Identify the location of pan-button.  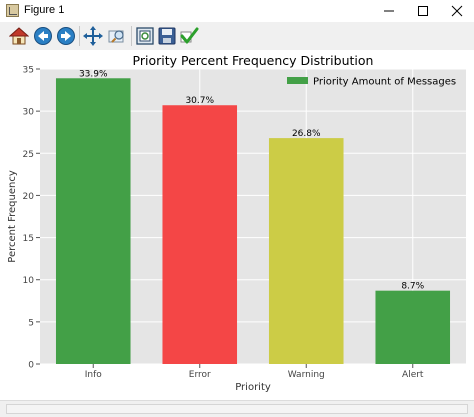
(93, 36).